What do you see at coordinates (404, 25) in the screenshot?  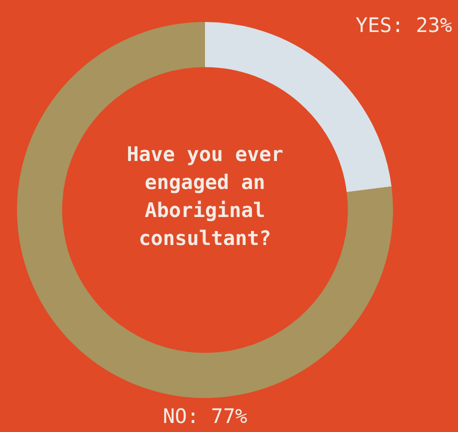 I see `slice-label: YES: 23%` at bounding box center [404, 25].